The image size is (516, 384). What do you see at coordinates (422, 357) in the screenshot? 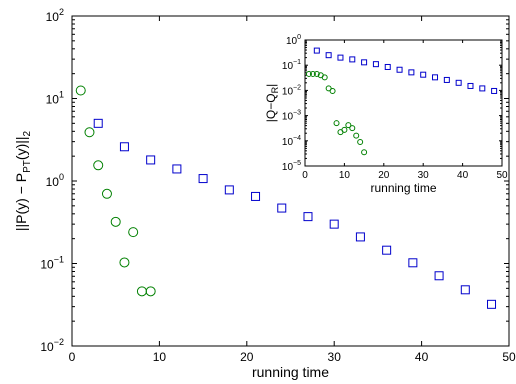
I see `main-x-tick-label: 40` at bounding box center [422, 357].